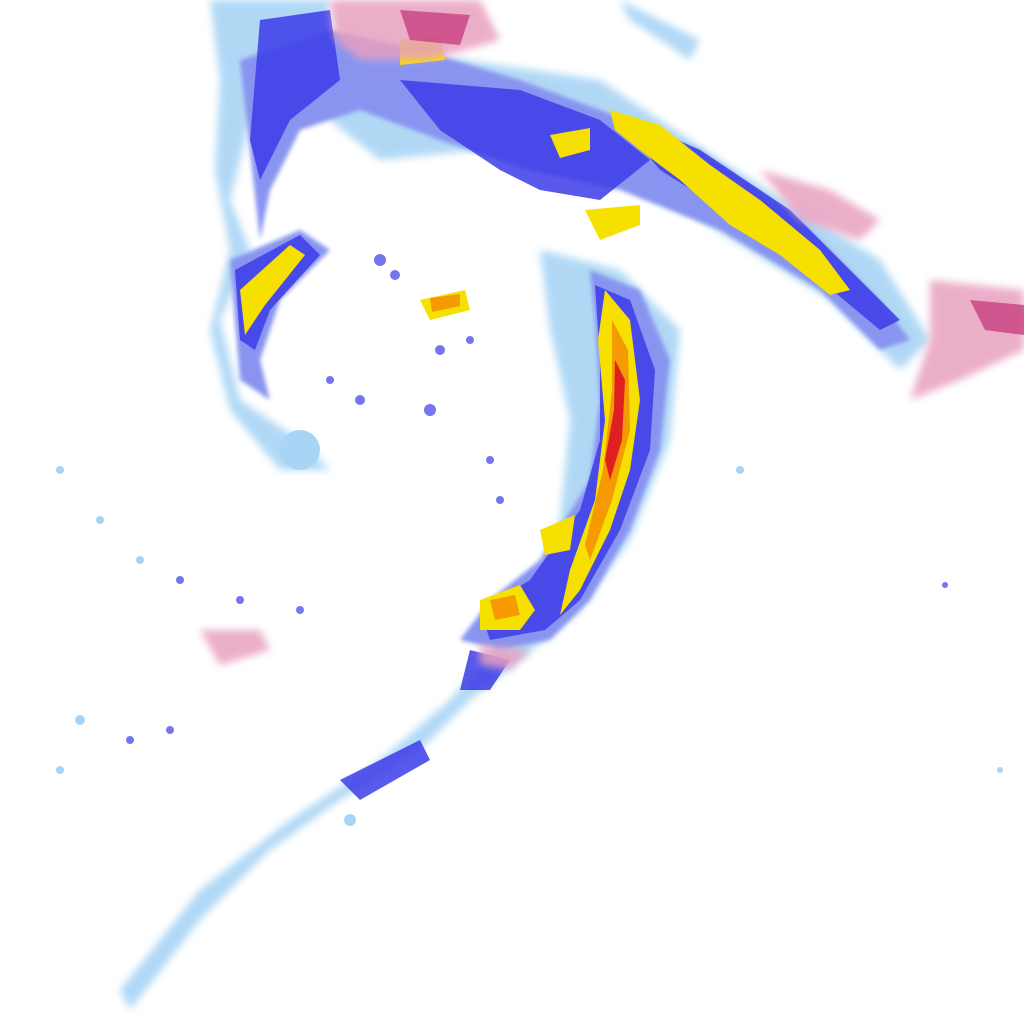 This screenshot has width=1024, height=1024. I want to click on extreme-rain-layer, so click(615, 420).